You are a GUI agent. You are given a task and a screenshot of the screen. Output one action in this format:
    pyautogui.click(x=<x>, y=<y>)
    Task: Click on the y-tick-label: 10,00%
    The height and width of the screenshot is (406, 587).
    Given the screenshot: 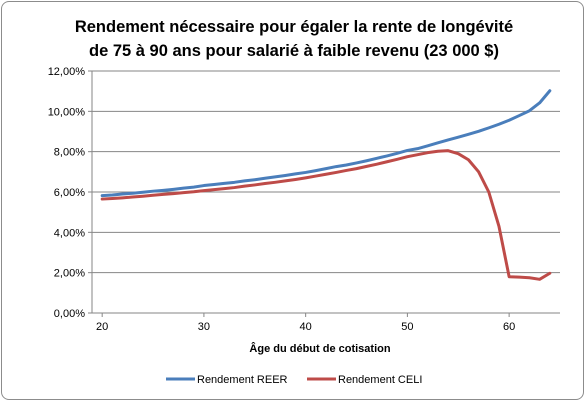 What is the action you would take?
    pyautogui.click(x=67, y=112)
    